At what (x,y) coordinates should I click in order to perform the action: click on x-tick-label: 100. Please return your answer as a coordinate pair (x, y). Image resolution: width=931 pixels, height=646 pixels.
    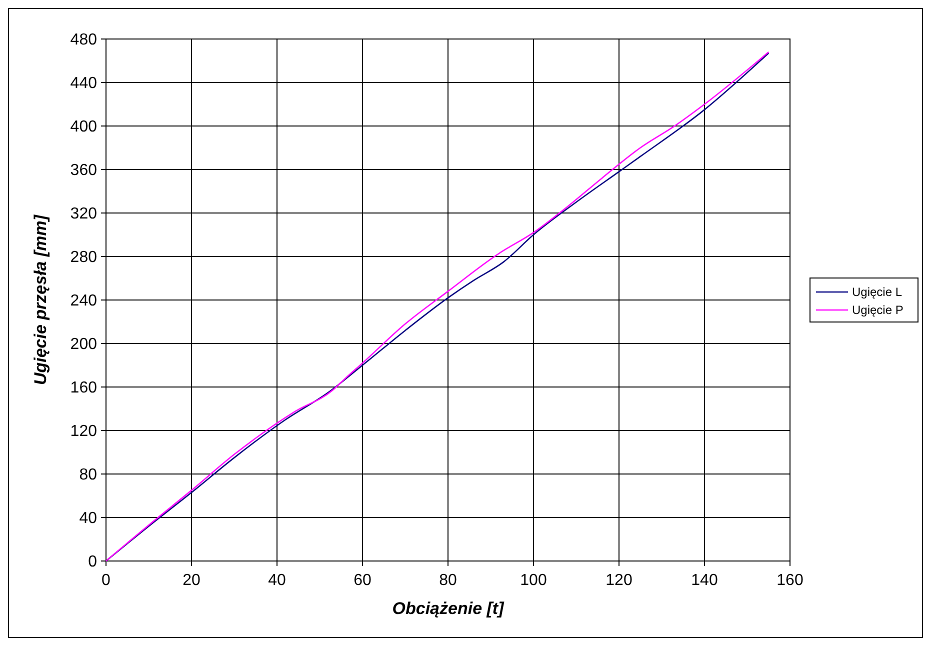
    Looking at the image, I should click on (533, 580).